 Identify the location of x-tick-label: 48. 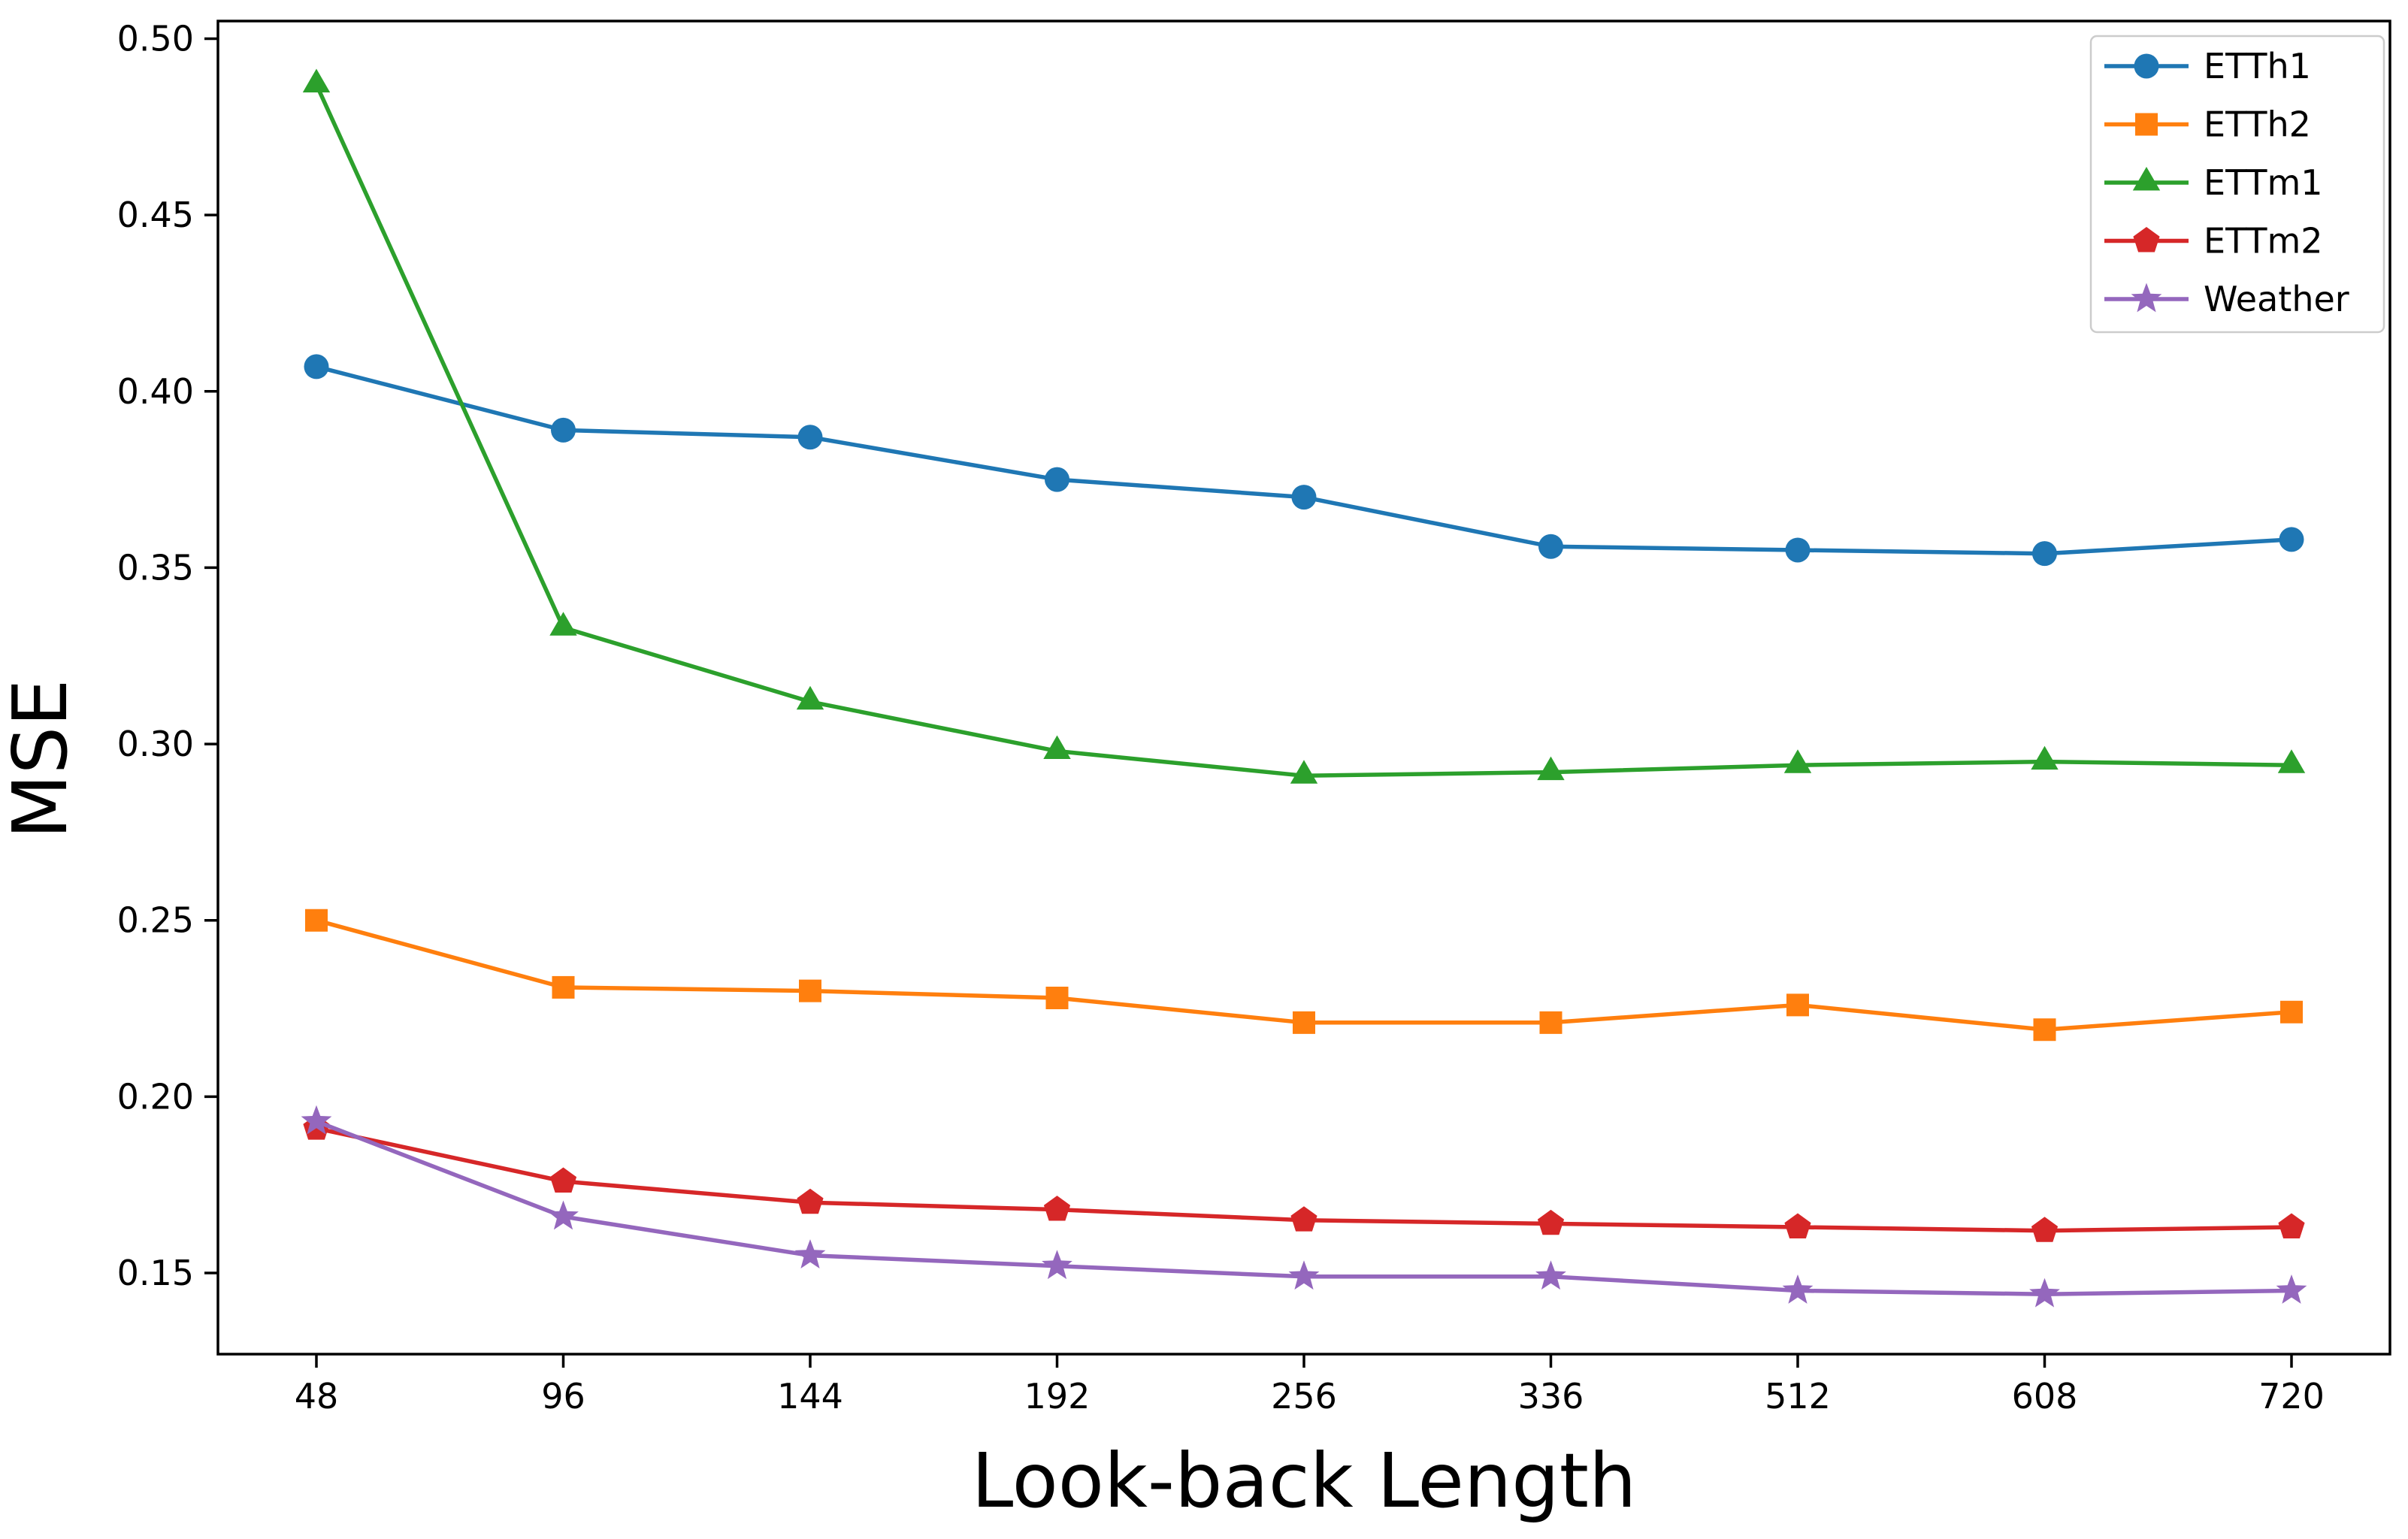
(317, 1396).